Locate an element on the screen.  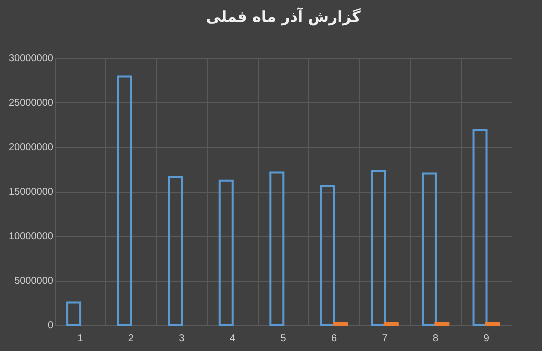
y-tick-label: 0 is located at coordinates (51, 326).